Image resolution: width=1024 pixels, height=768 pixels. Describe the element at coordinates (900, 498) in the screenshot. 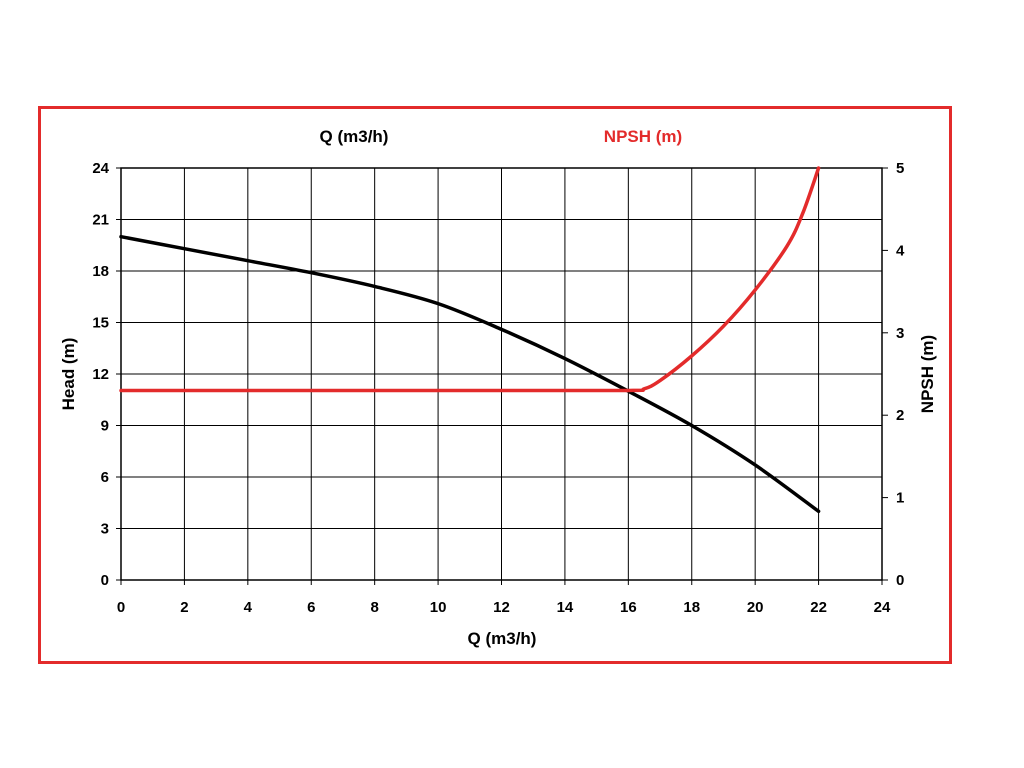

I see `y2-tick-label: 1` at that location.